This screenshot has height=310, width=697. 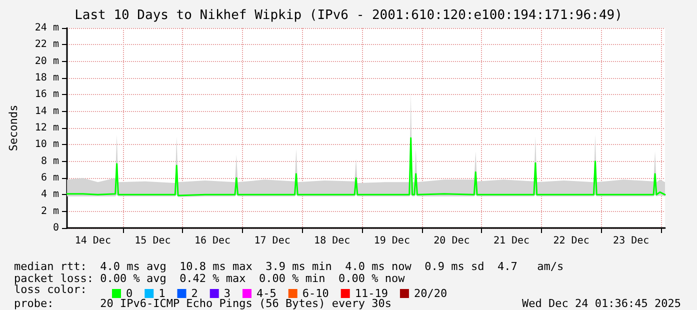 What do you see at coordinates (392, 241) in the screenshot?
I see `x-tick-label: 19 Dec` at bounding box center [392, 241].